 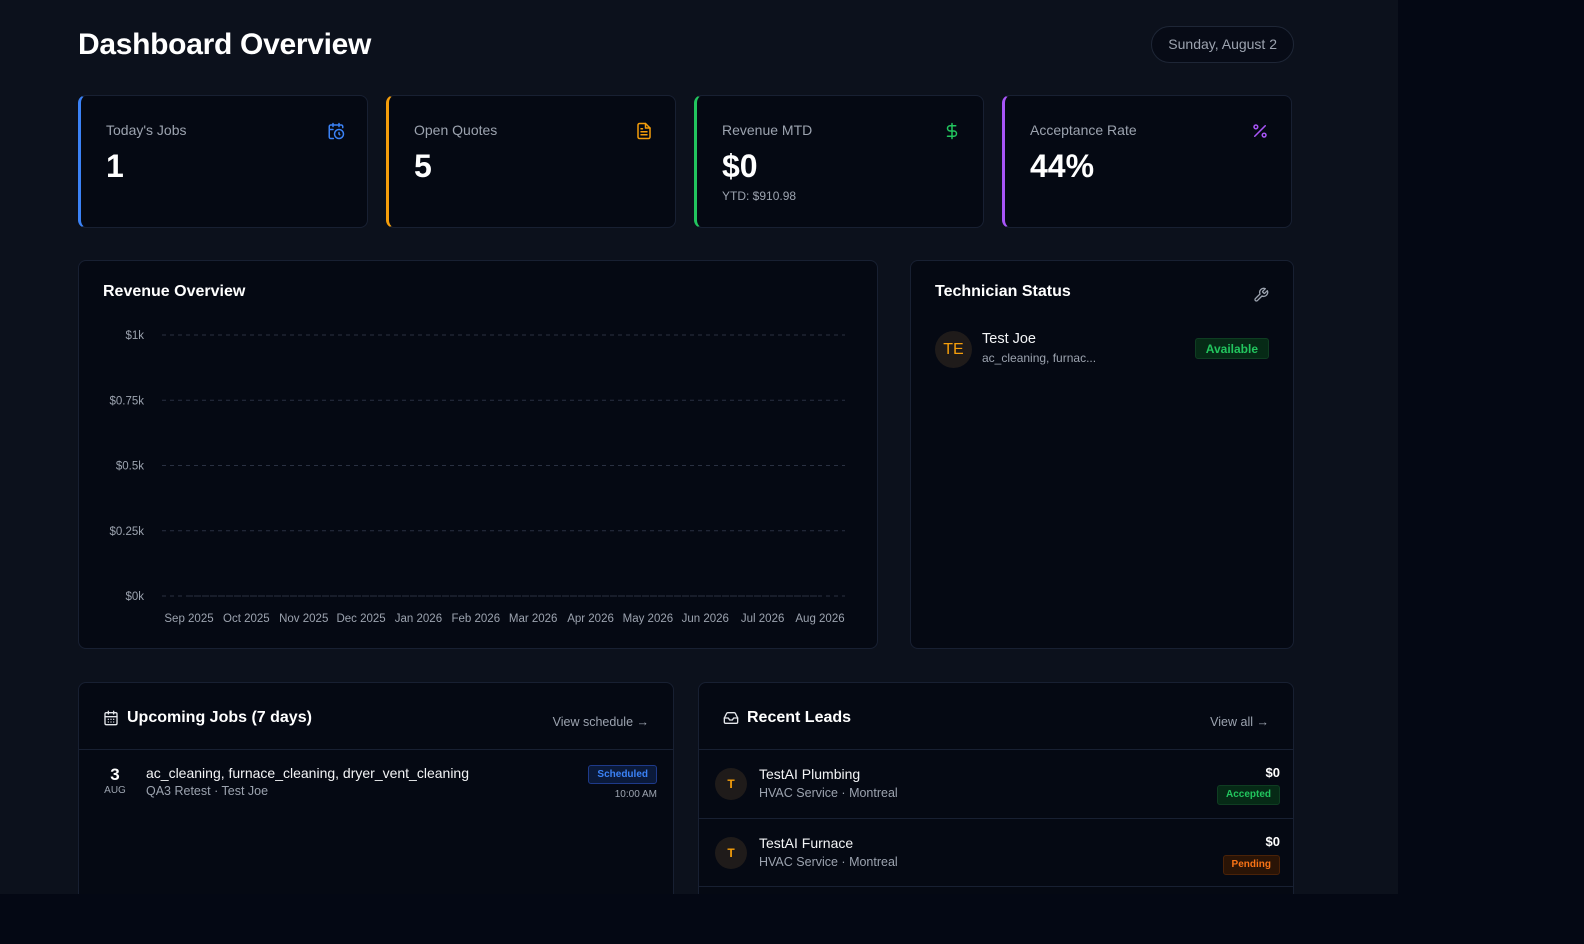 What do you see at coordinates (115, 790) in the screenshot?
I see `job-month: AUG` at bounding box center [115, 790].